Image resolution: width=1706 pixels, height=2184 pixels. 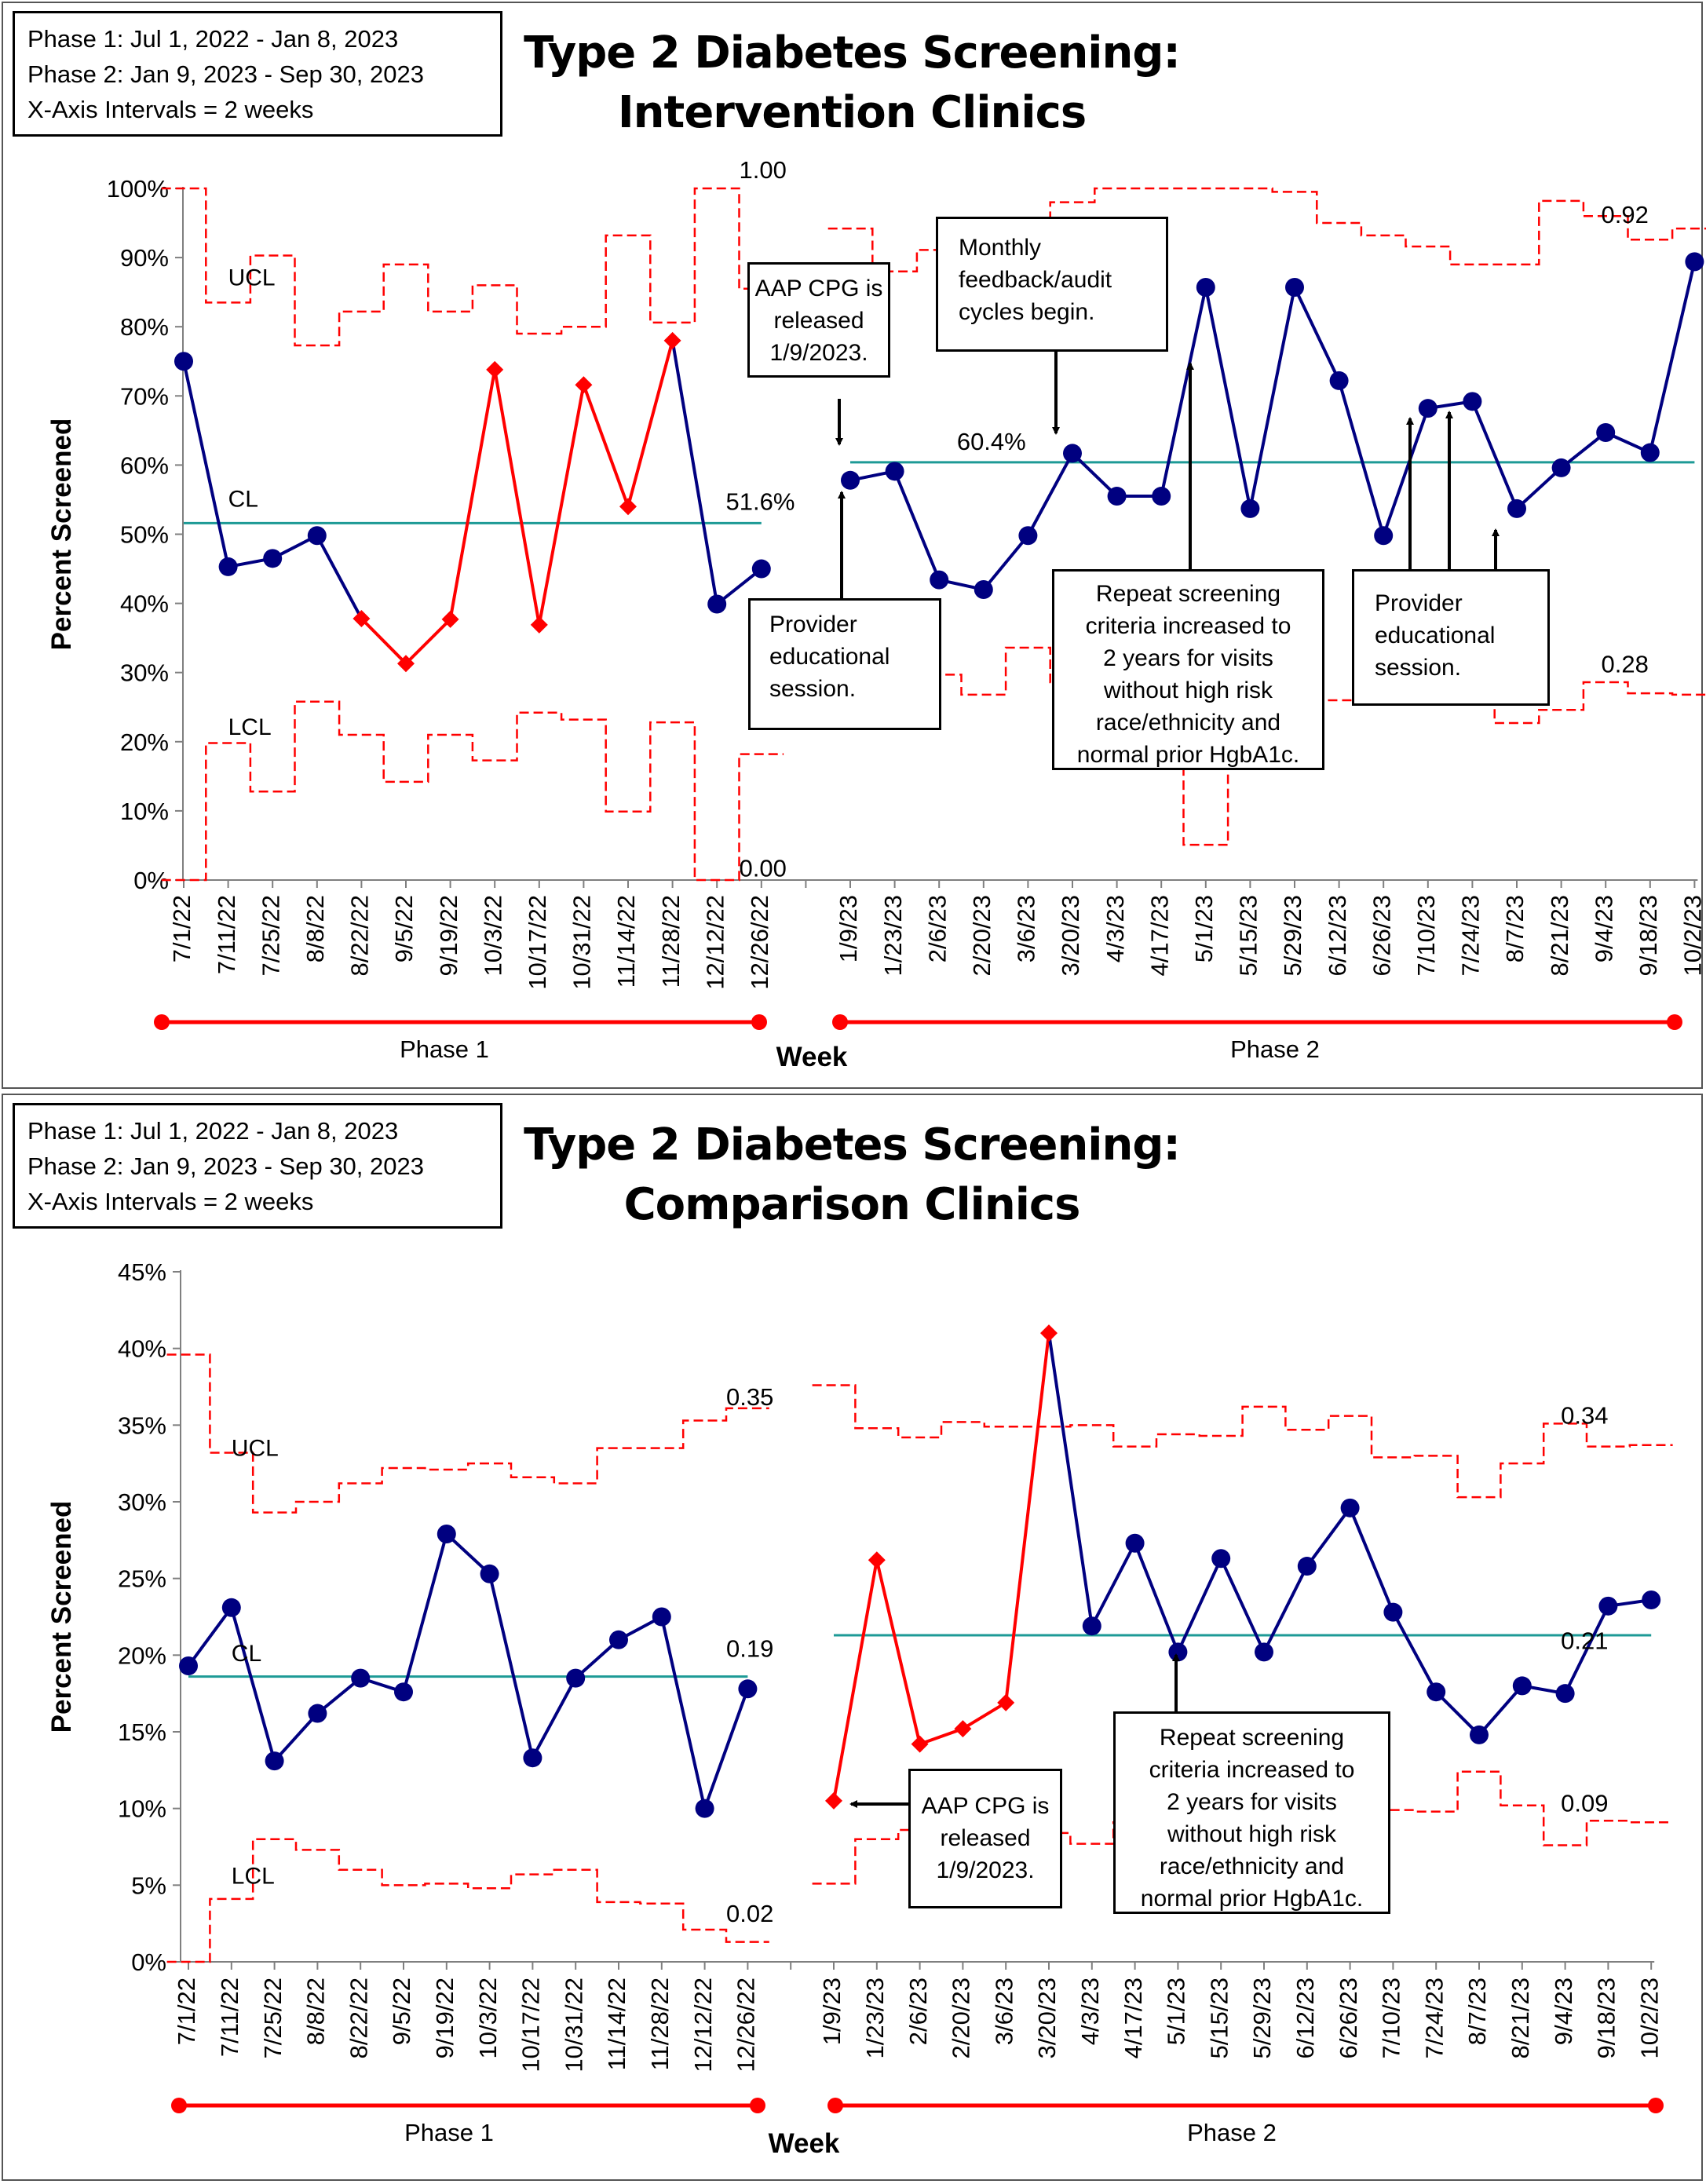 I want to click on y-tick-label: 40%, so click(x=144, y=604).